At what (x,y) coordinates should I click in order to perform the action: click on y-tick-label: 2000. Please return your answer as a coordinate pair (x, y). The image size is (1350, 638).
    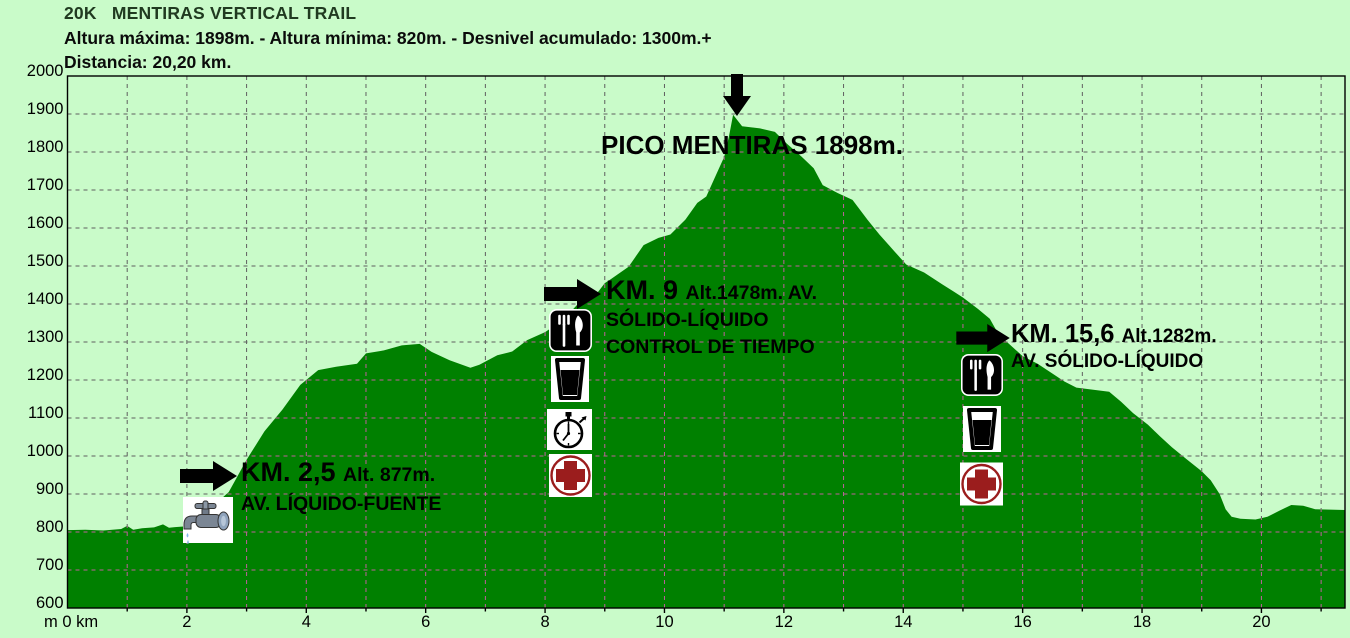
    Looking at the image, I should click on (45, 71).